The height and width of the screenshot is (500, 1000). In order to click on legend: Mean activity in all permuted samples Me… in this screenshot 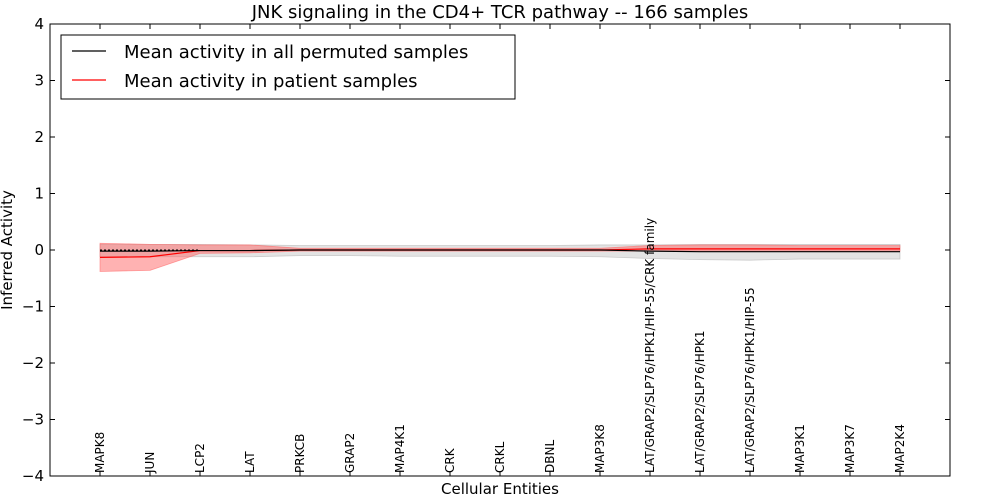, I will do `click(288, 67)`.